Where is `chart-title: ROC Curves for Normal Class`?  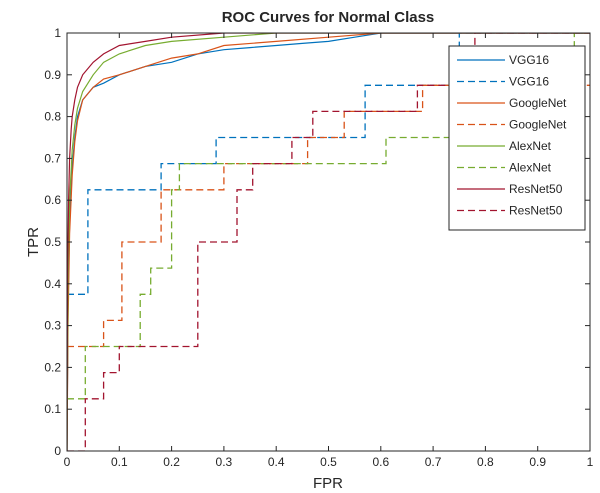 chart-title: ROC Curves for Normal Class is located at coordinates (328, 17).